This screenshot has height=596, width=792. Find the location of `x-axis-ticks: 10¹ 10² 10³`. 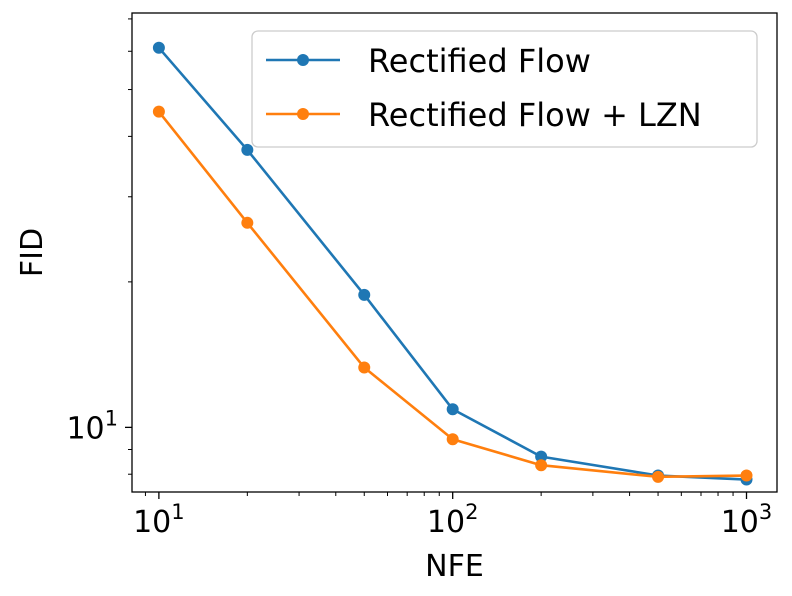

x-axis-ticks: 10¹ 10² 10³ is located at coordinates (452, 516).